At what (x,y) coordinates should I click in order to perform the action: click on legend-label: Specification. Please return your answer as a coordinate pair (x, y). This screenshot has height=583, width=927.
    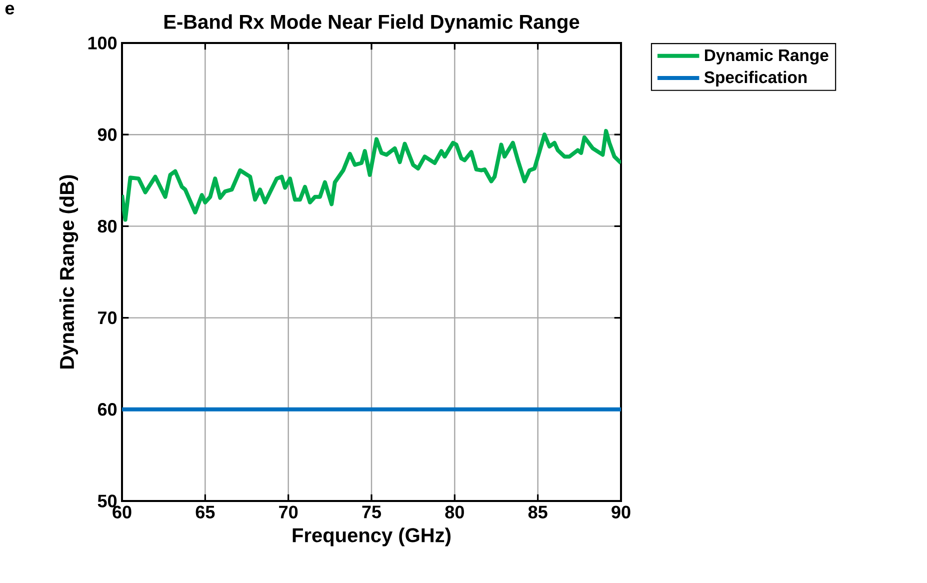
    Looking at the image, I should click on (755, 78).